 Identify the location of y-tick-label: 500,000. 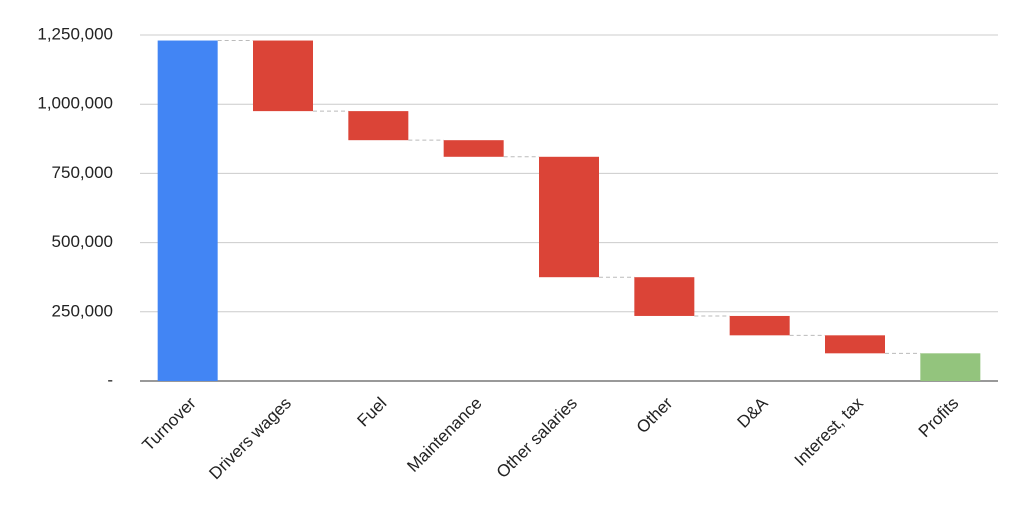
(82, 241).